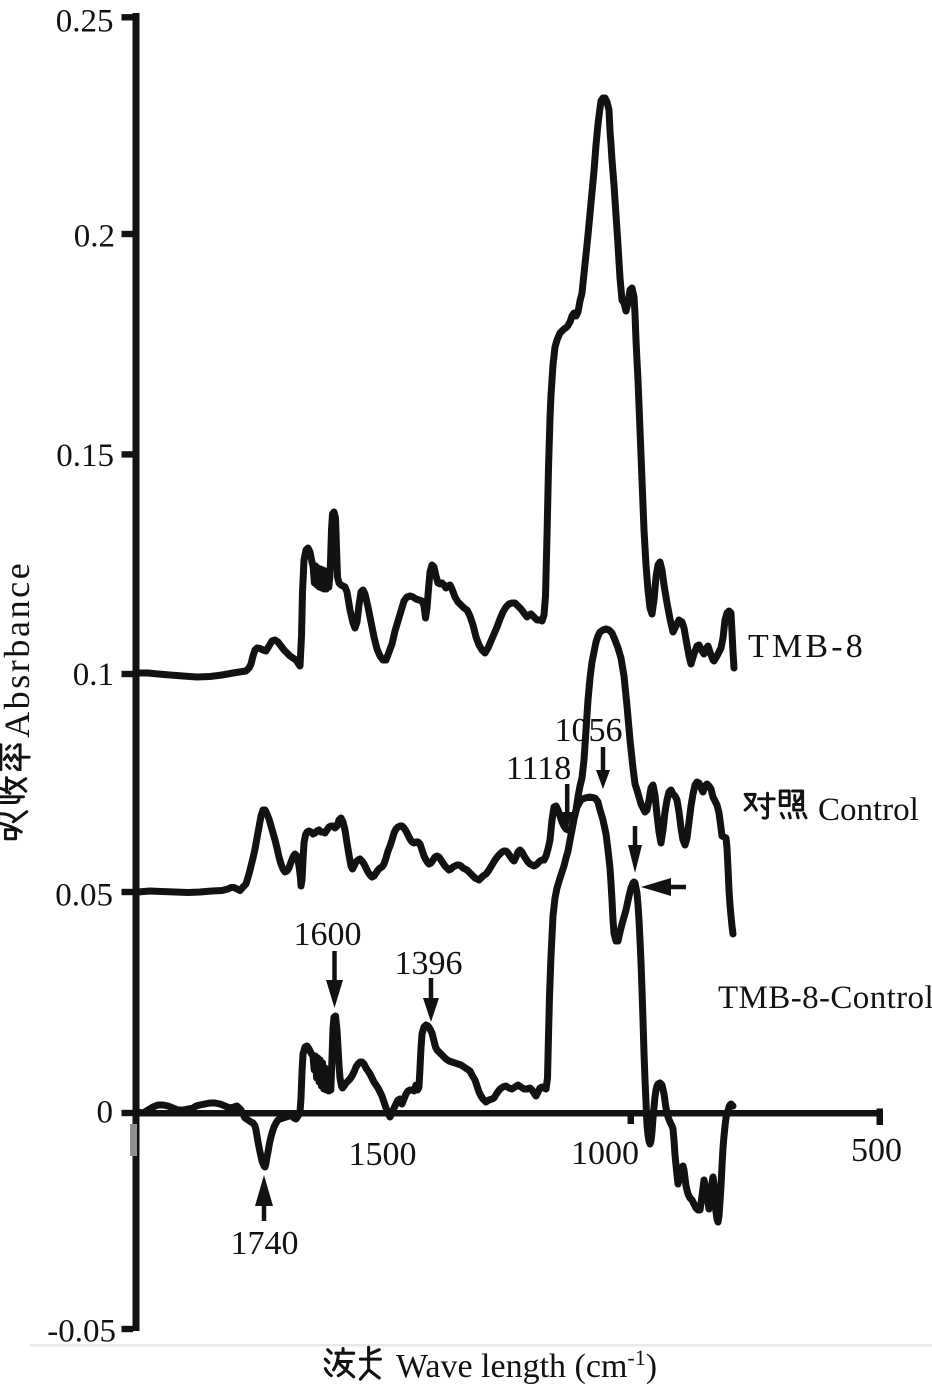  What do you see at coordinates (429, 963) in the screenshot?
I see `svg-text: 1396` at bounding box center [429, 963].